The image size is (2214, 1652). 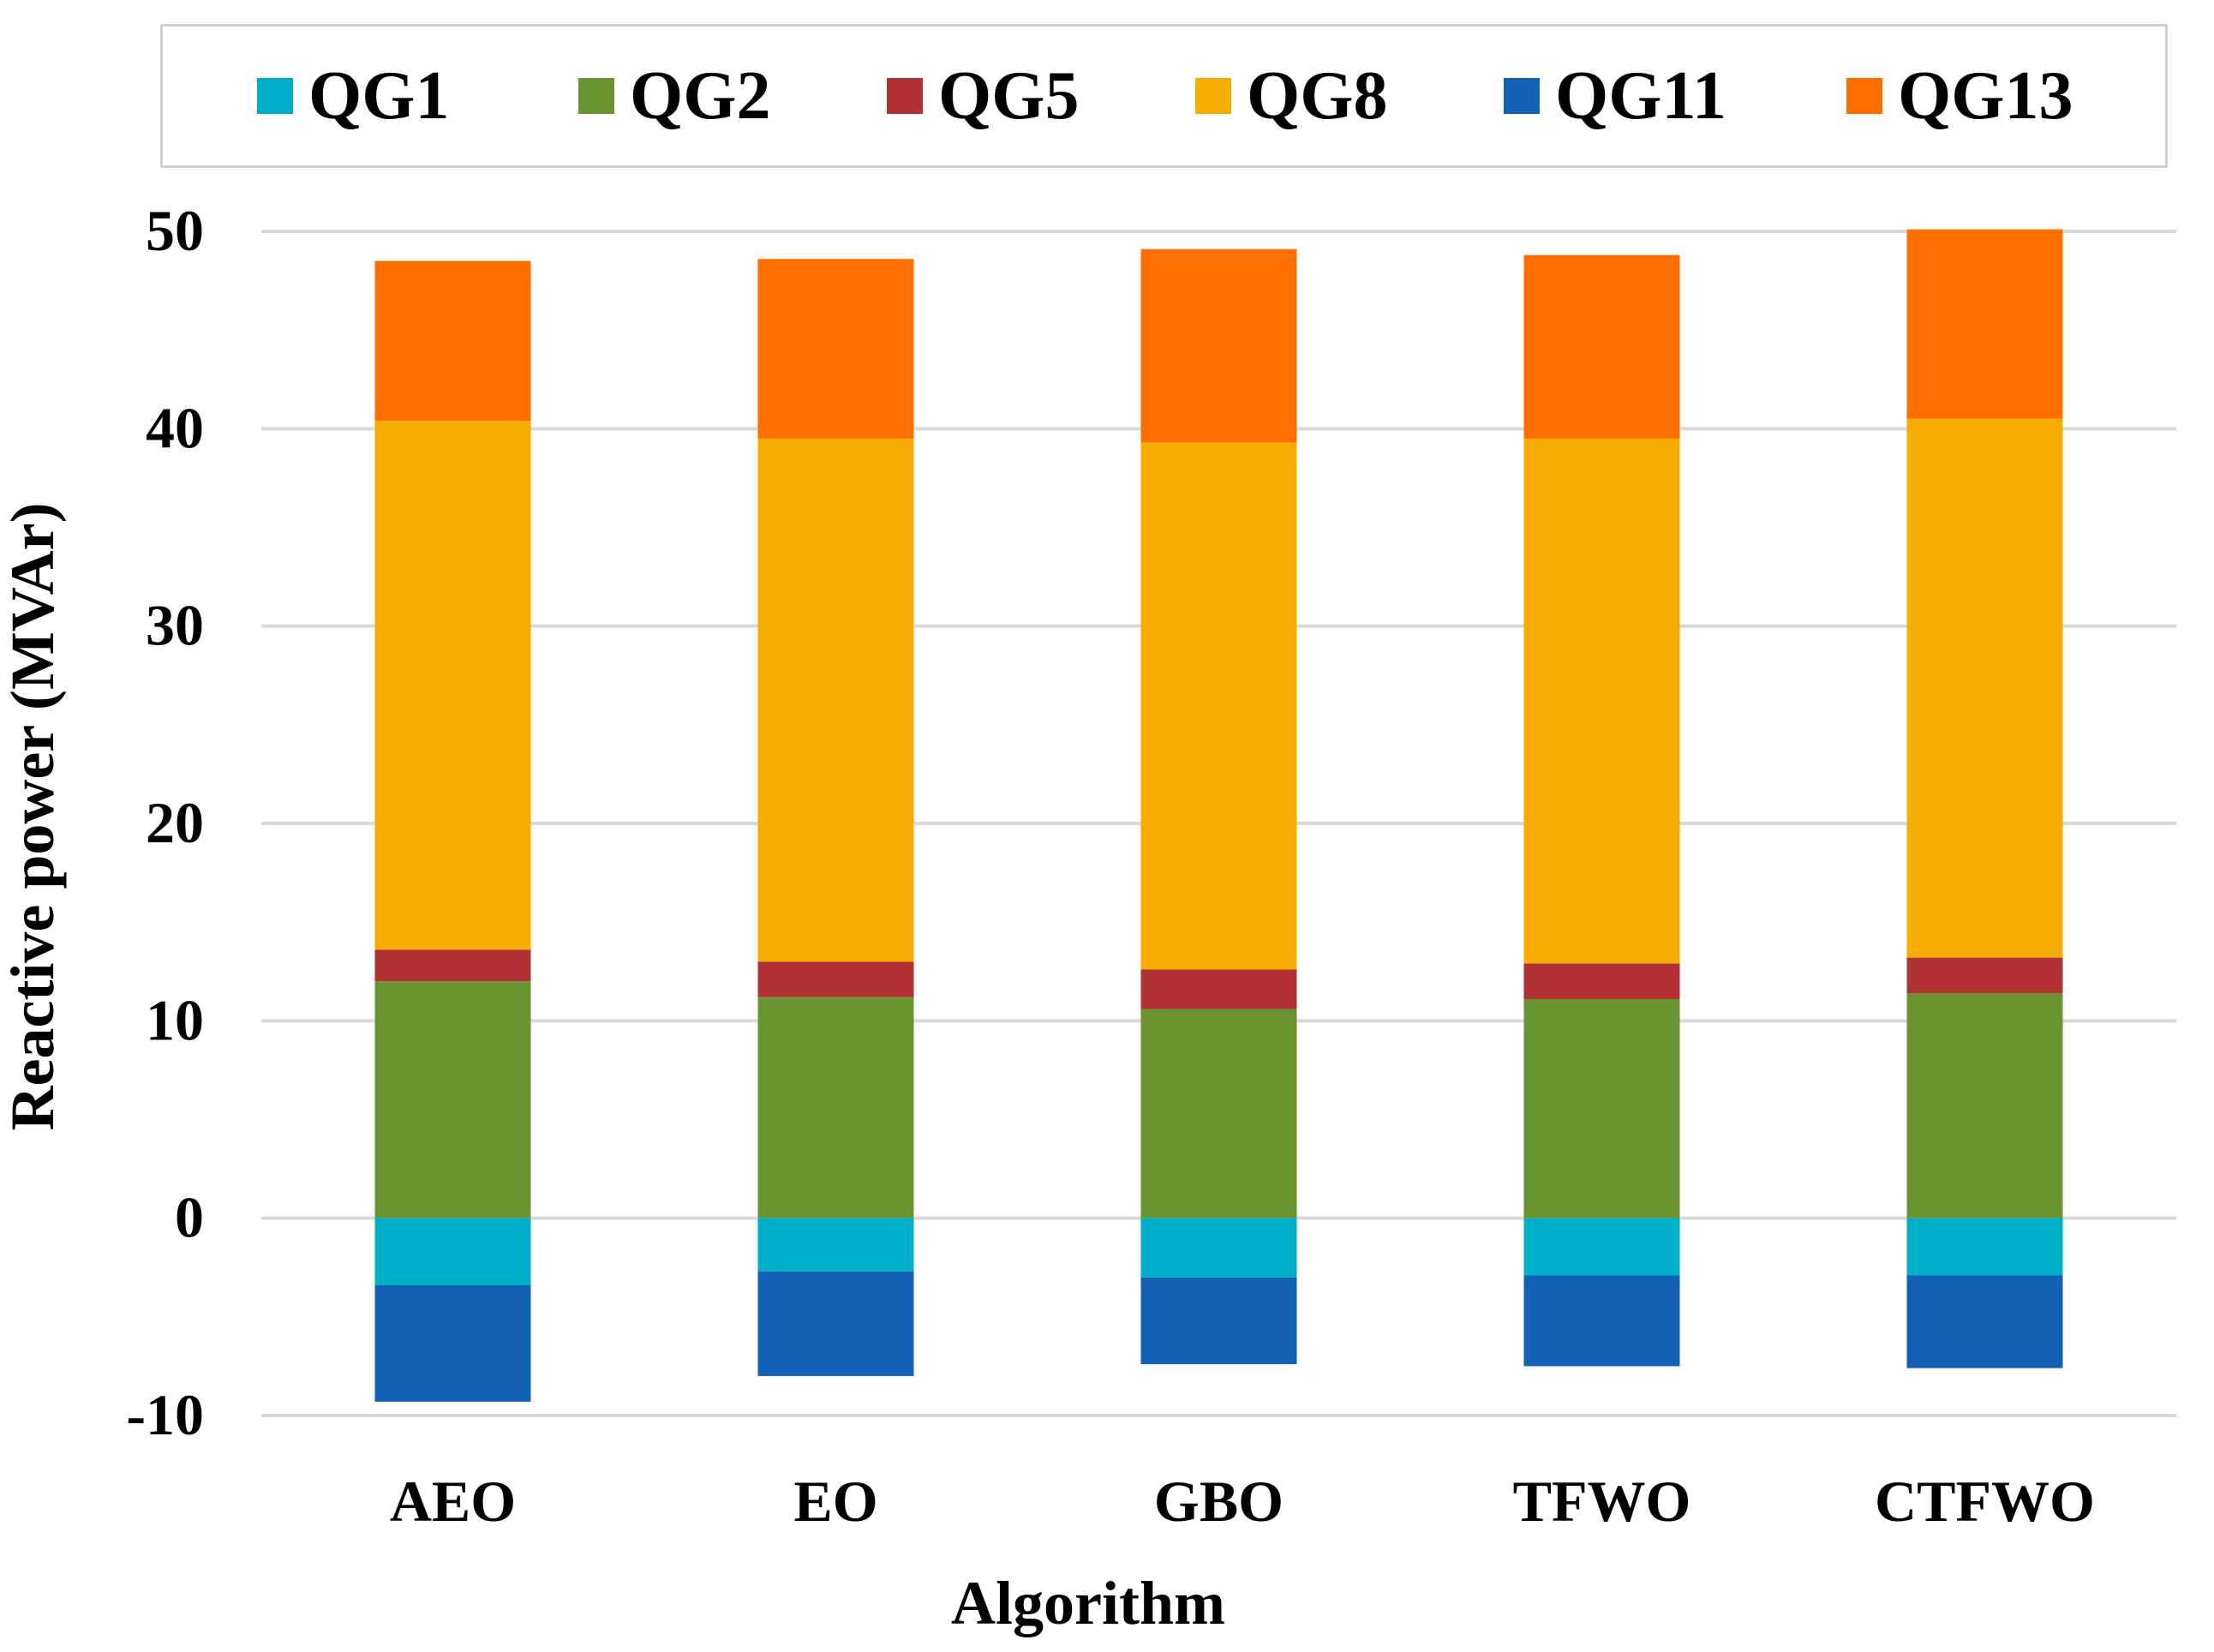 What do you see at coordinates (1601, 701) in the screenshot?
I see `bar-segment-qg8-tfwo` at bounding box center [1601, 701].